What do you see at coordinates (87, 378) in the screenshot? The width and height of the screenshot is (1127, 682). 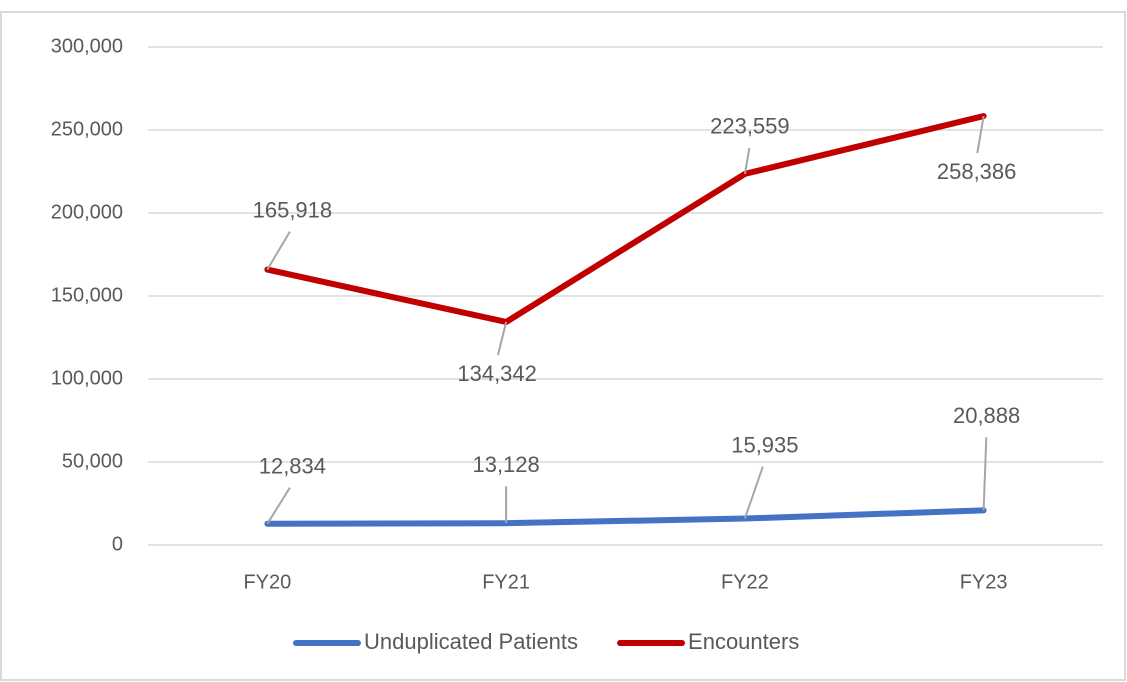 I see `y-tick-label: 100,000` at bounding box center [87, 378].